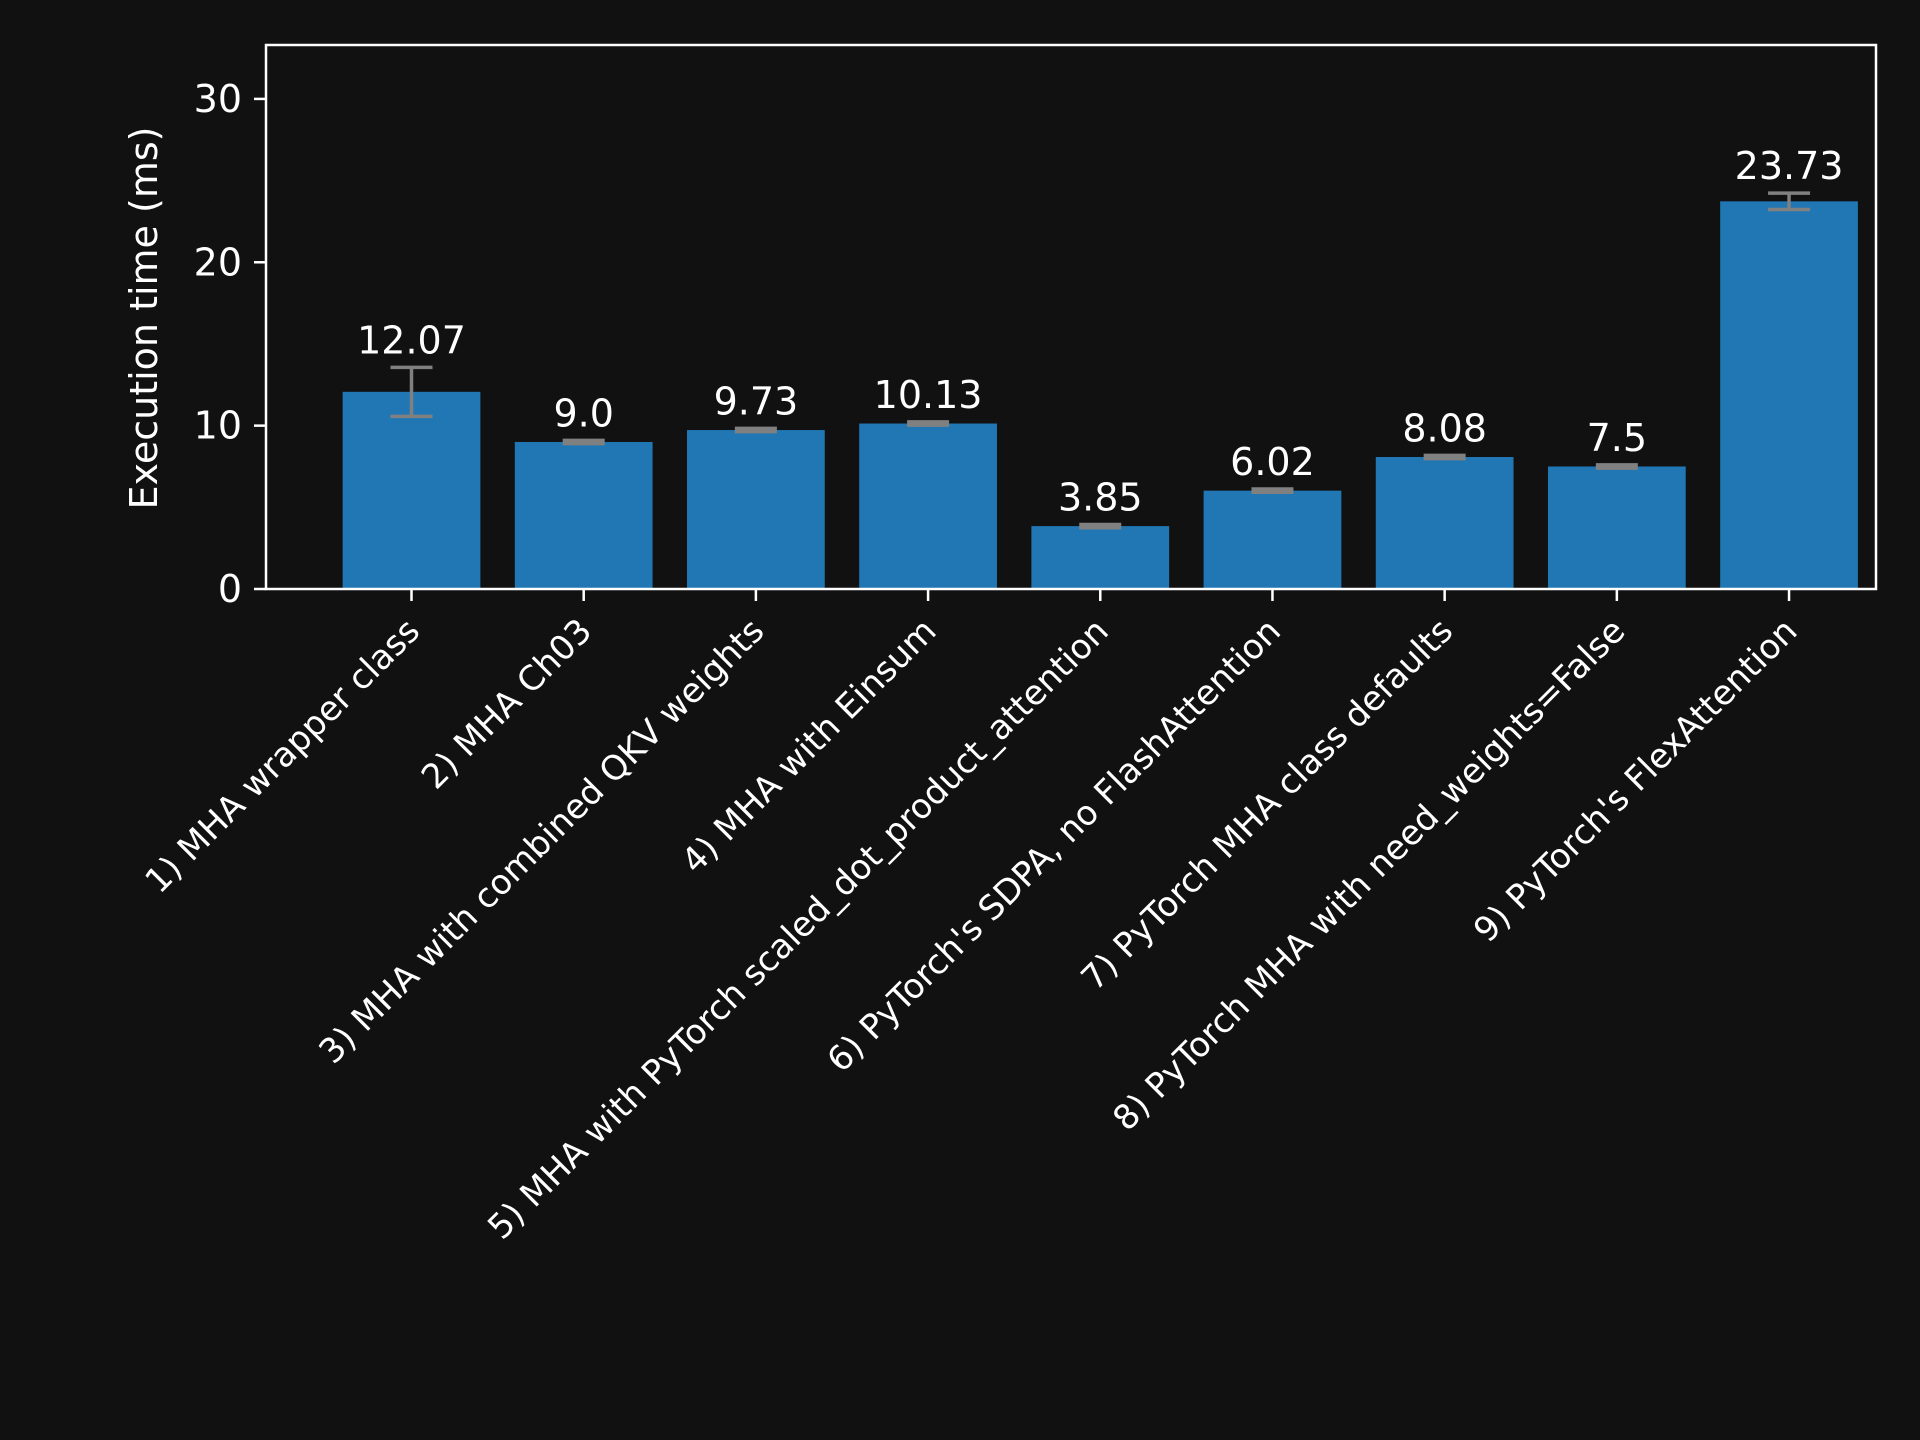 The image size is (1920, 1440). I want to click on data-label: 10.13, so click(928, 395).